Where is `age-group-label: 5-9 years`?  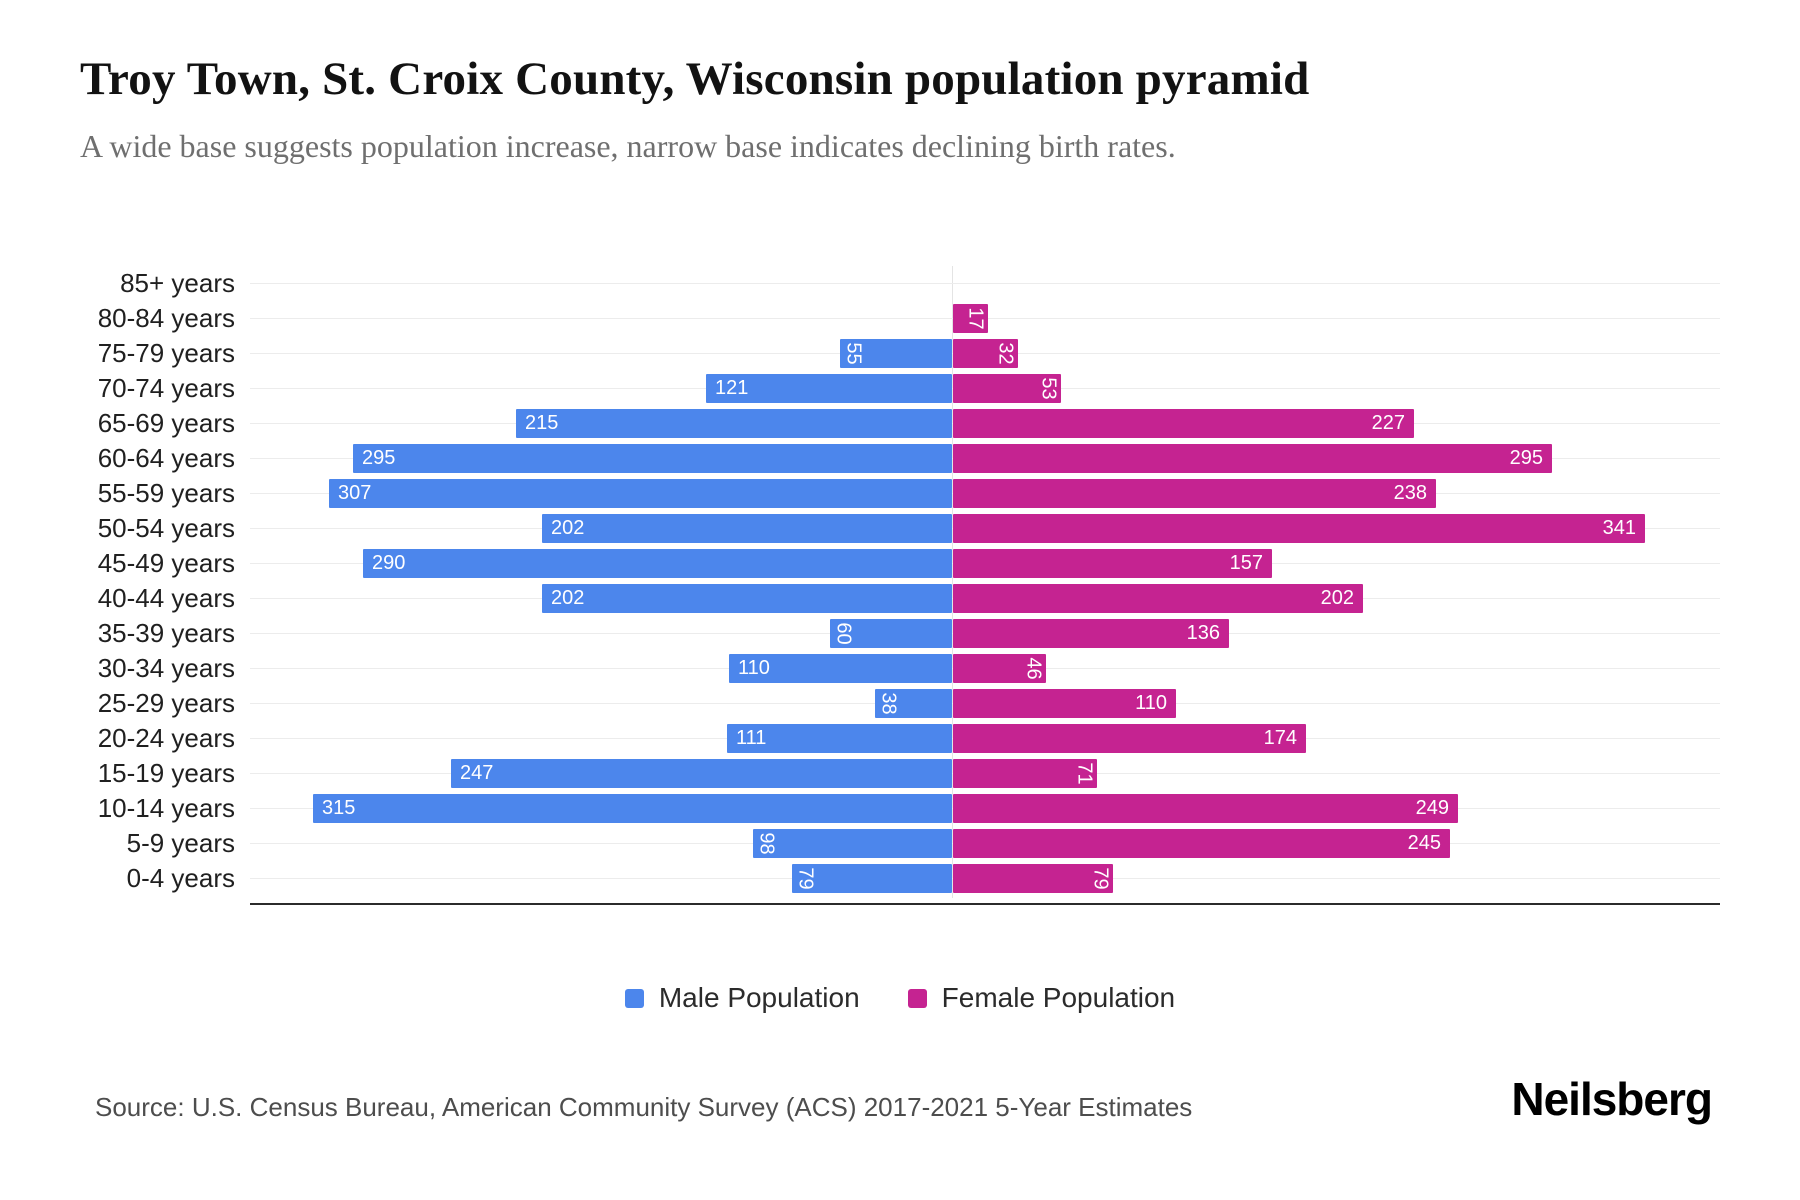
age-group-label: 5-9 years is located at coordinates (180, 843).